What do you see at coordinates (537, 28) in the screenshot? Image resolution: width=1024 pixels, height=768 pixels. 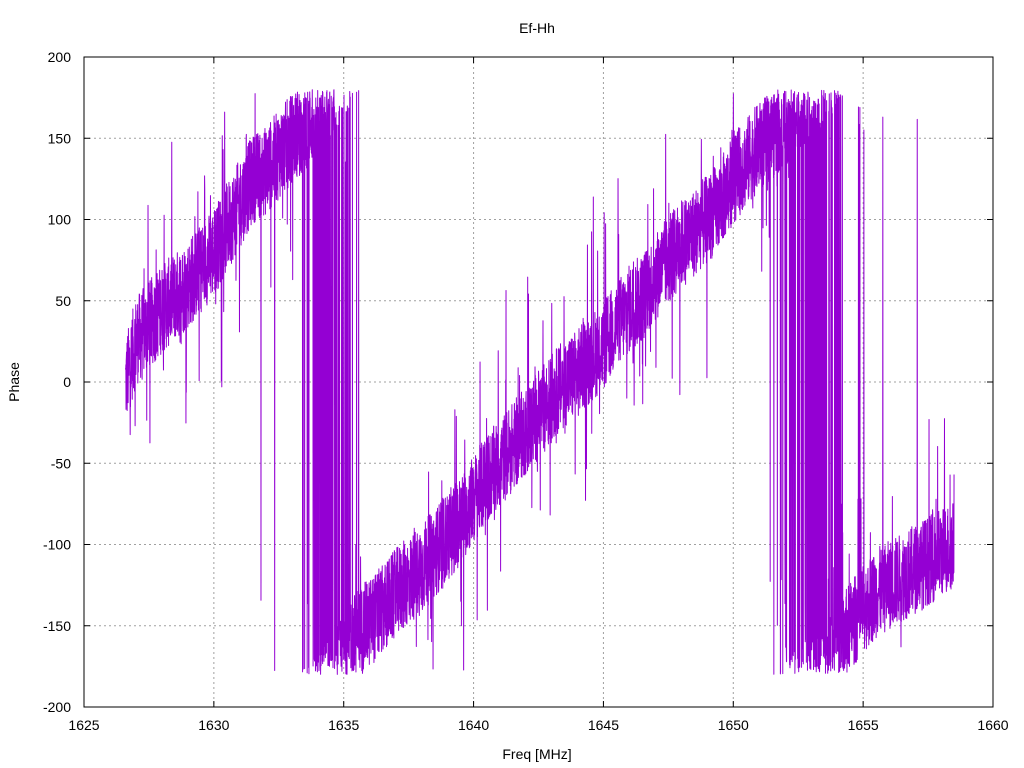 I see `chart-title: Ef-Hh` at bounding box center [537, 28].